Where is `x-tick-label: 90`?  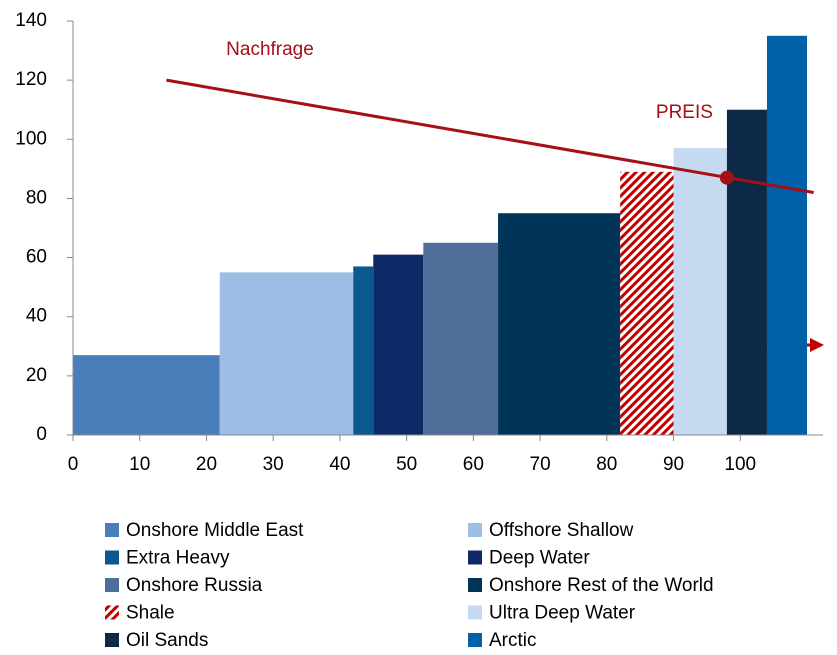 x-tick-label: 90 is located at coordinates (673, 464).